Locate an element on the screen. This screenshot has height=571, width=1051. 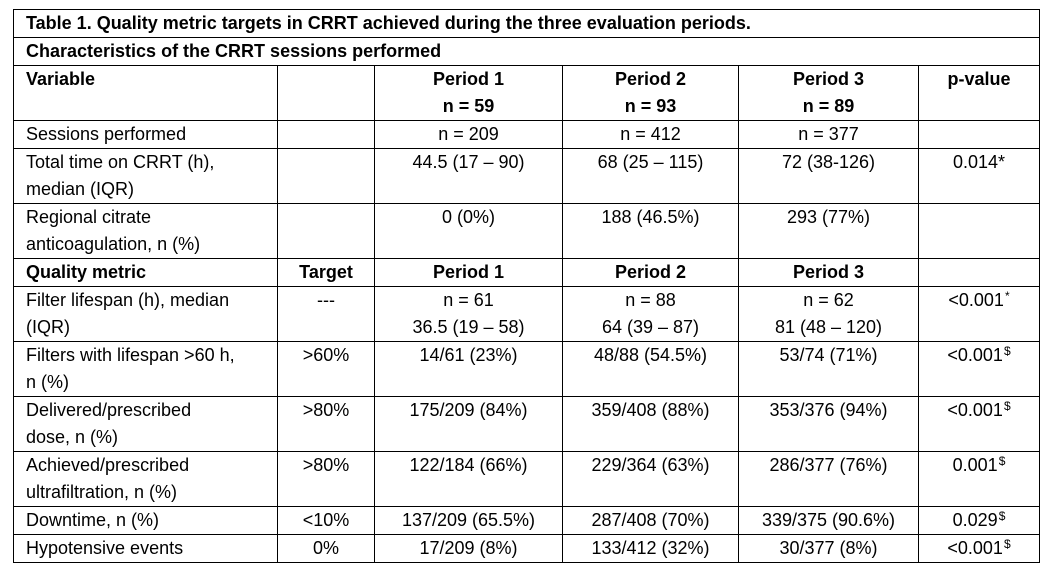
period2-header: Period 2 n = 93 is located at coordinates (650, 93).